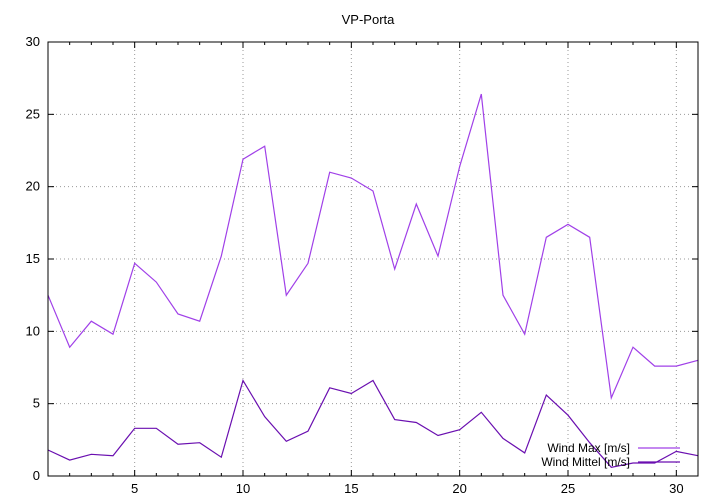 Image resolution: width=720 pixels, height=504 pixels. Describe the element at coordinates (134, 488) in the screenshot. I see `x-tick-label: 5` at that location.